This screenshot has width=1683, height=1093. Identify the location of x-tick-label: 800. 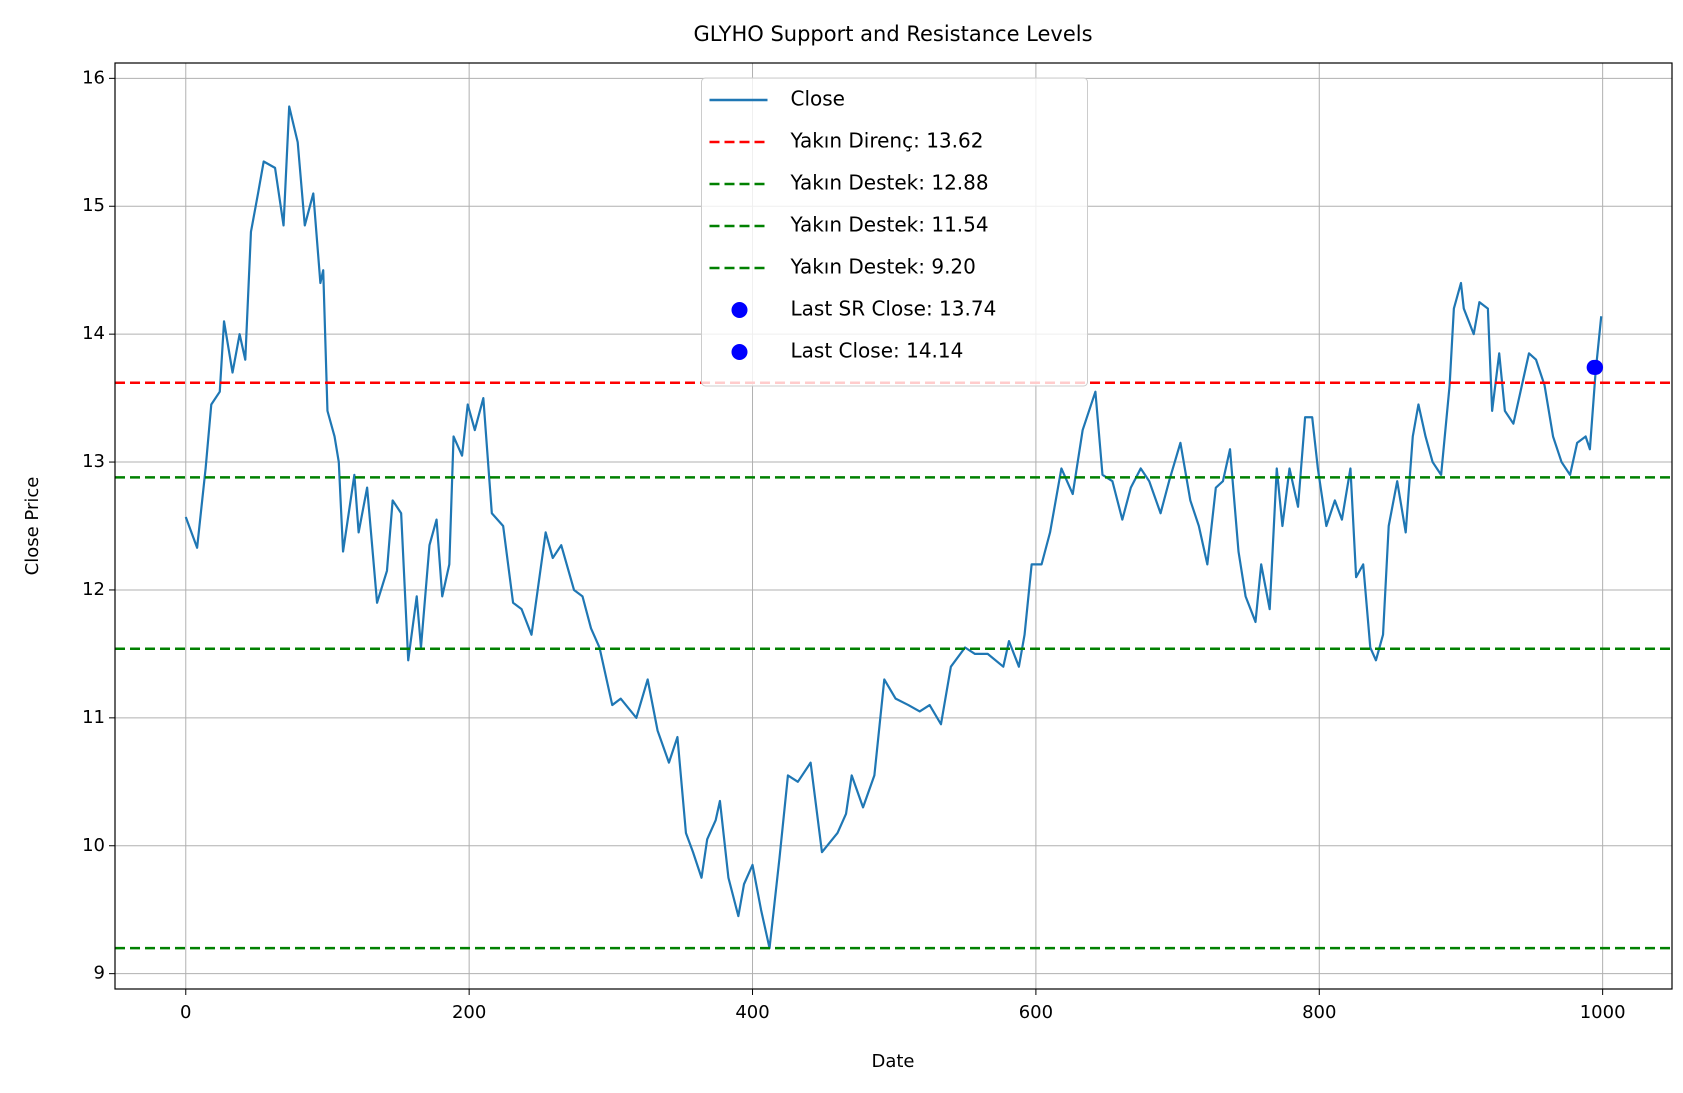
(1319, 1012).